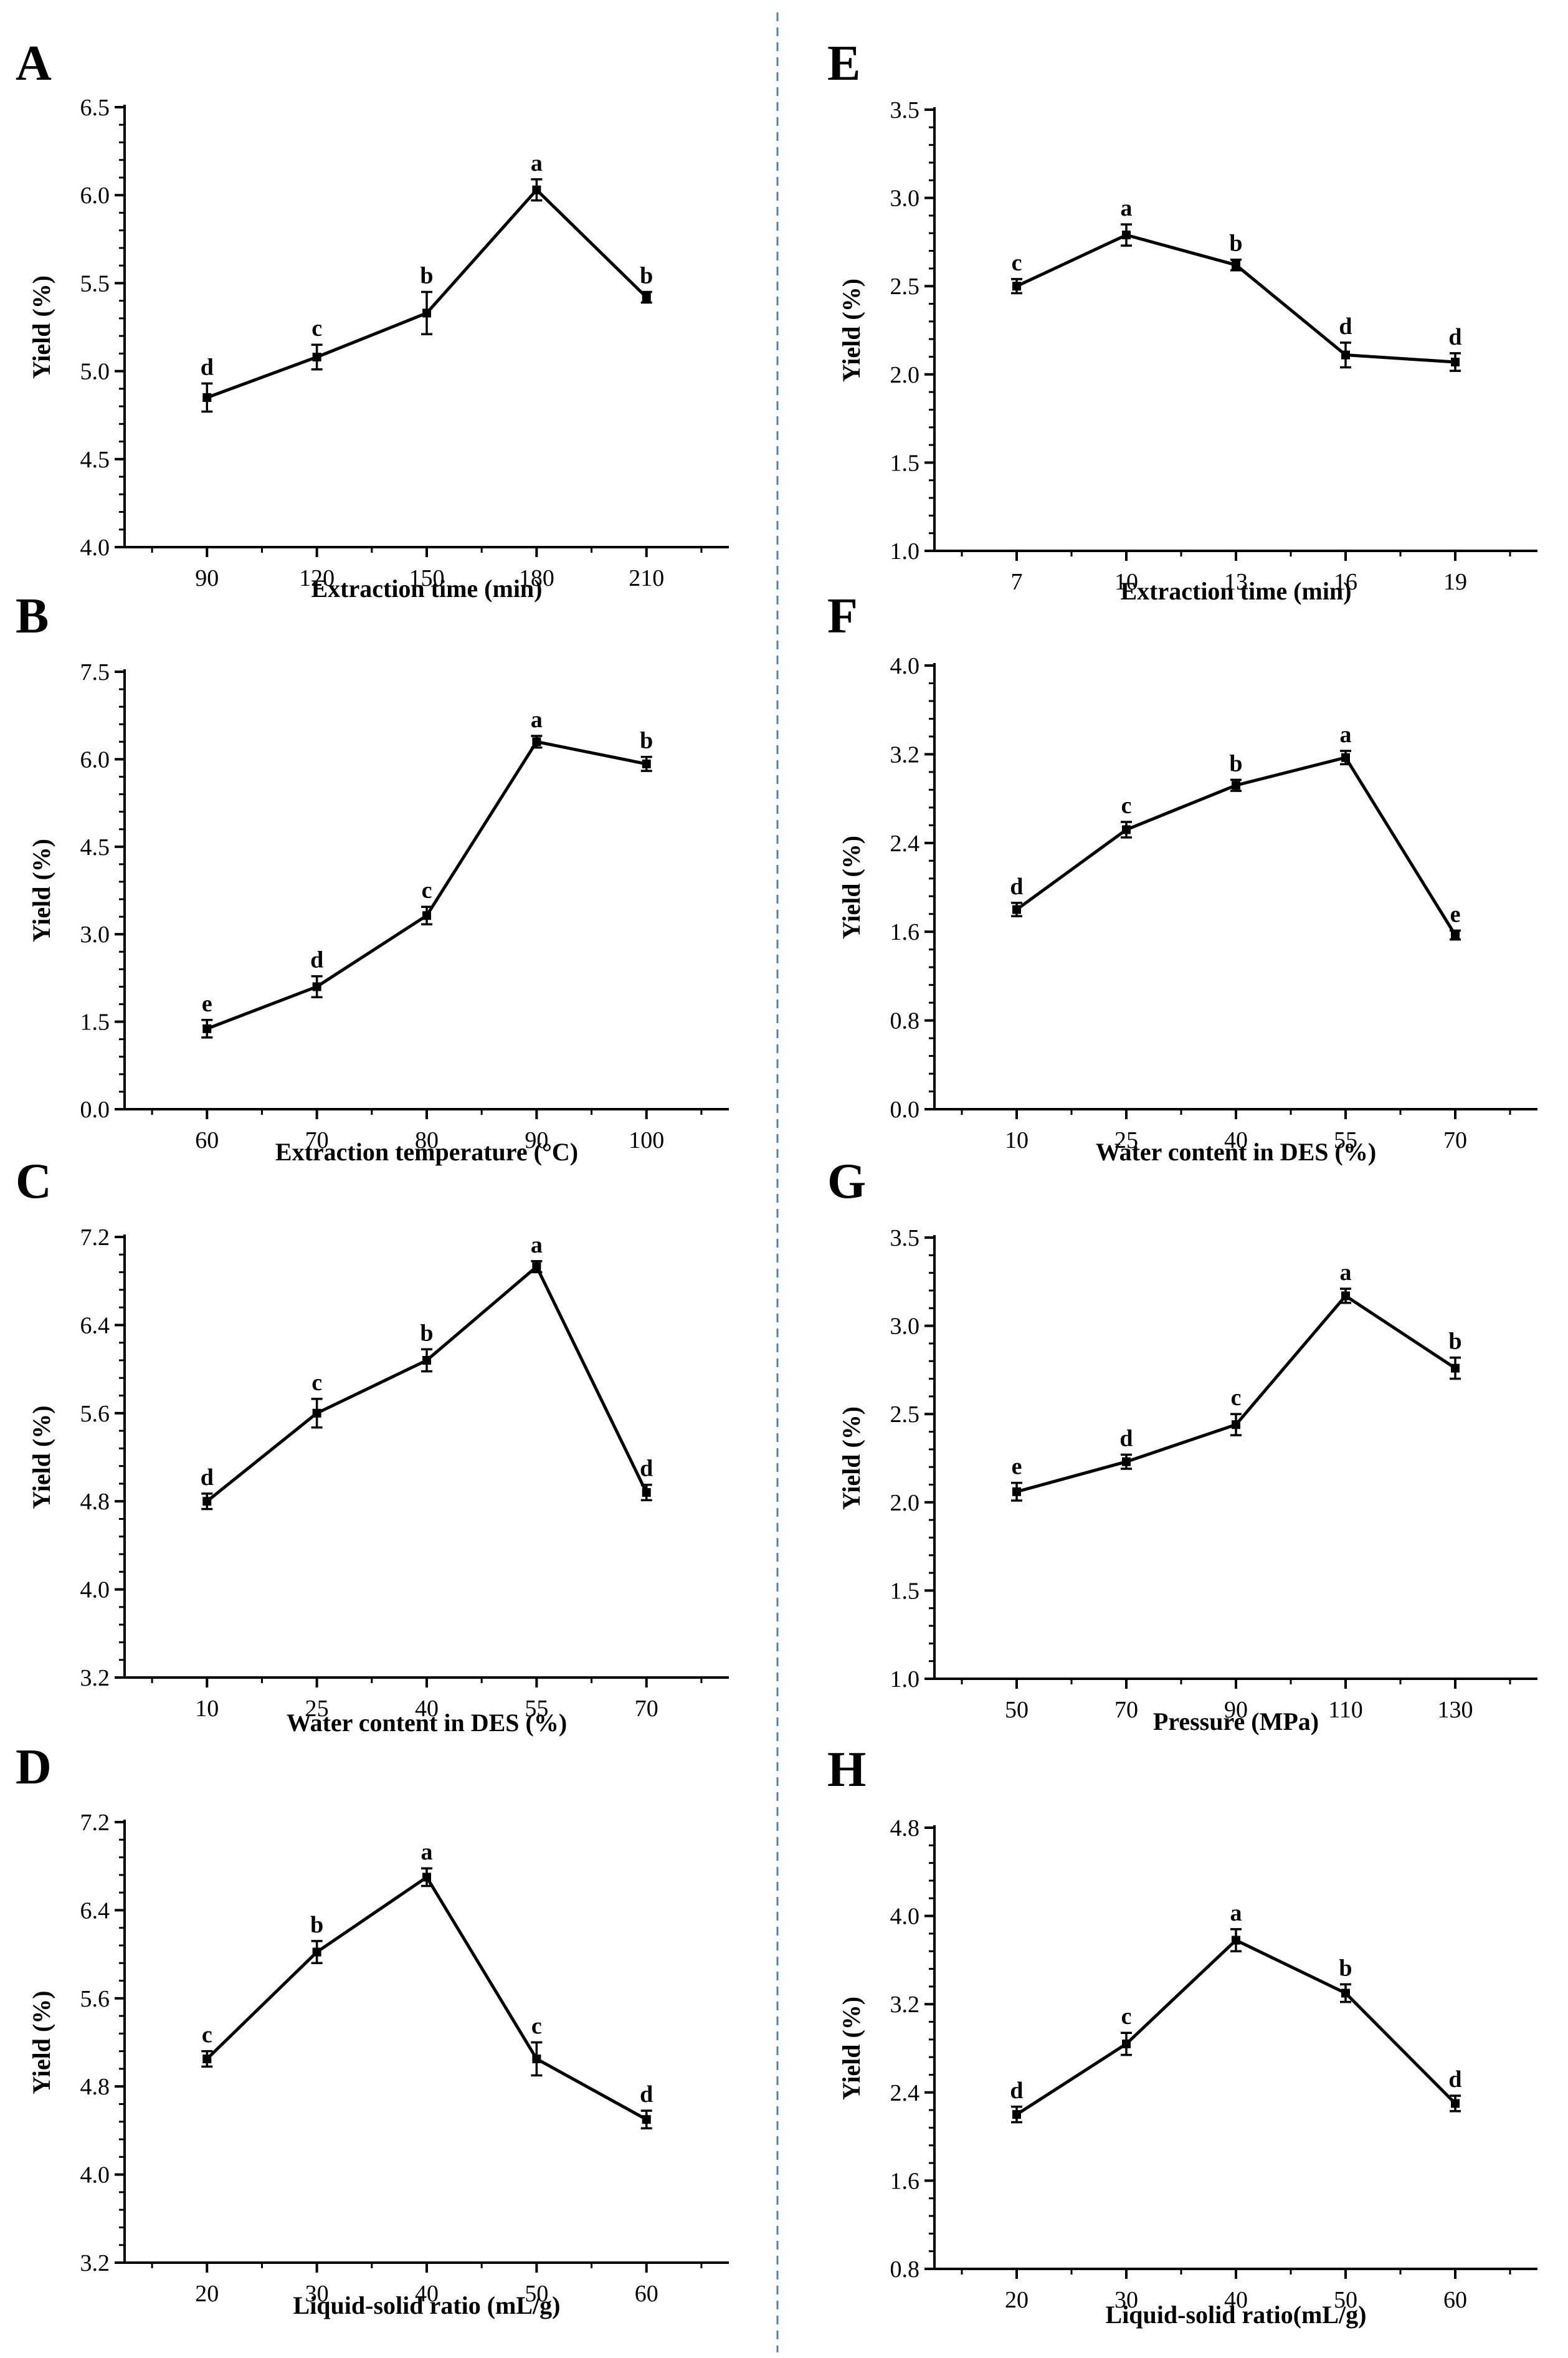  What do you see at coordinates (846, 1769) in the screenshot?
I see `panel-letter: H` at bounding box center [846, 1769].